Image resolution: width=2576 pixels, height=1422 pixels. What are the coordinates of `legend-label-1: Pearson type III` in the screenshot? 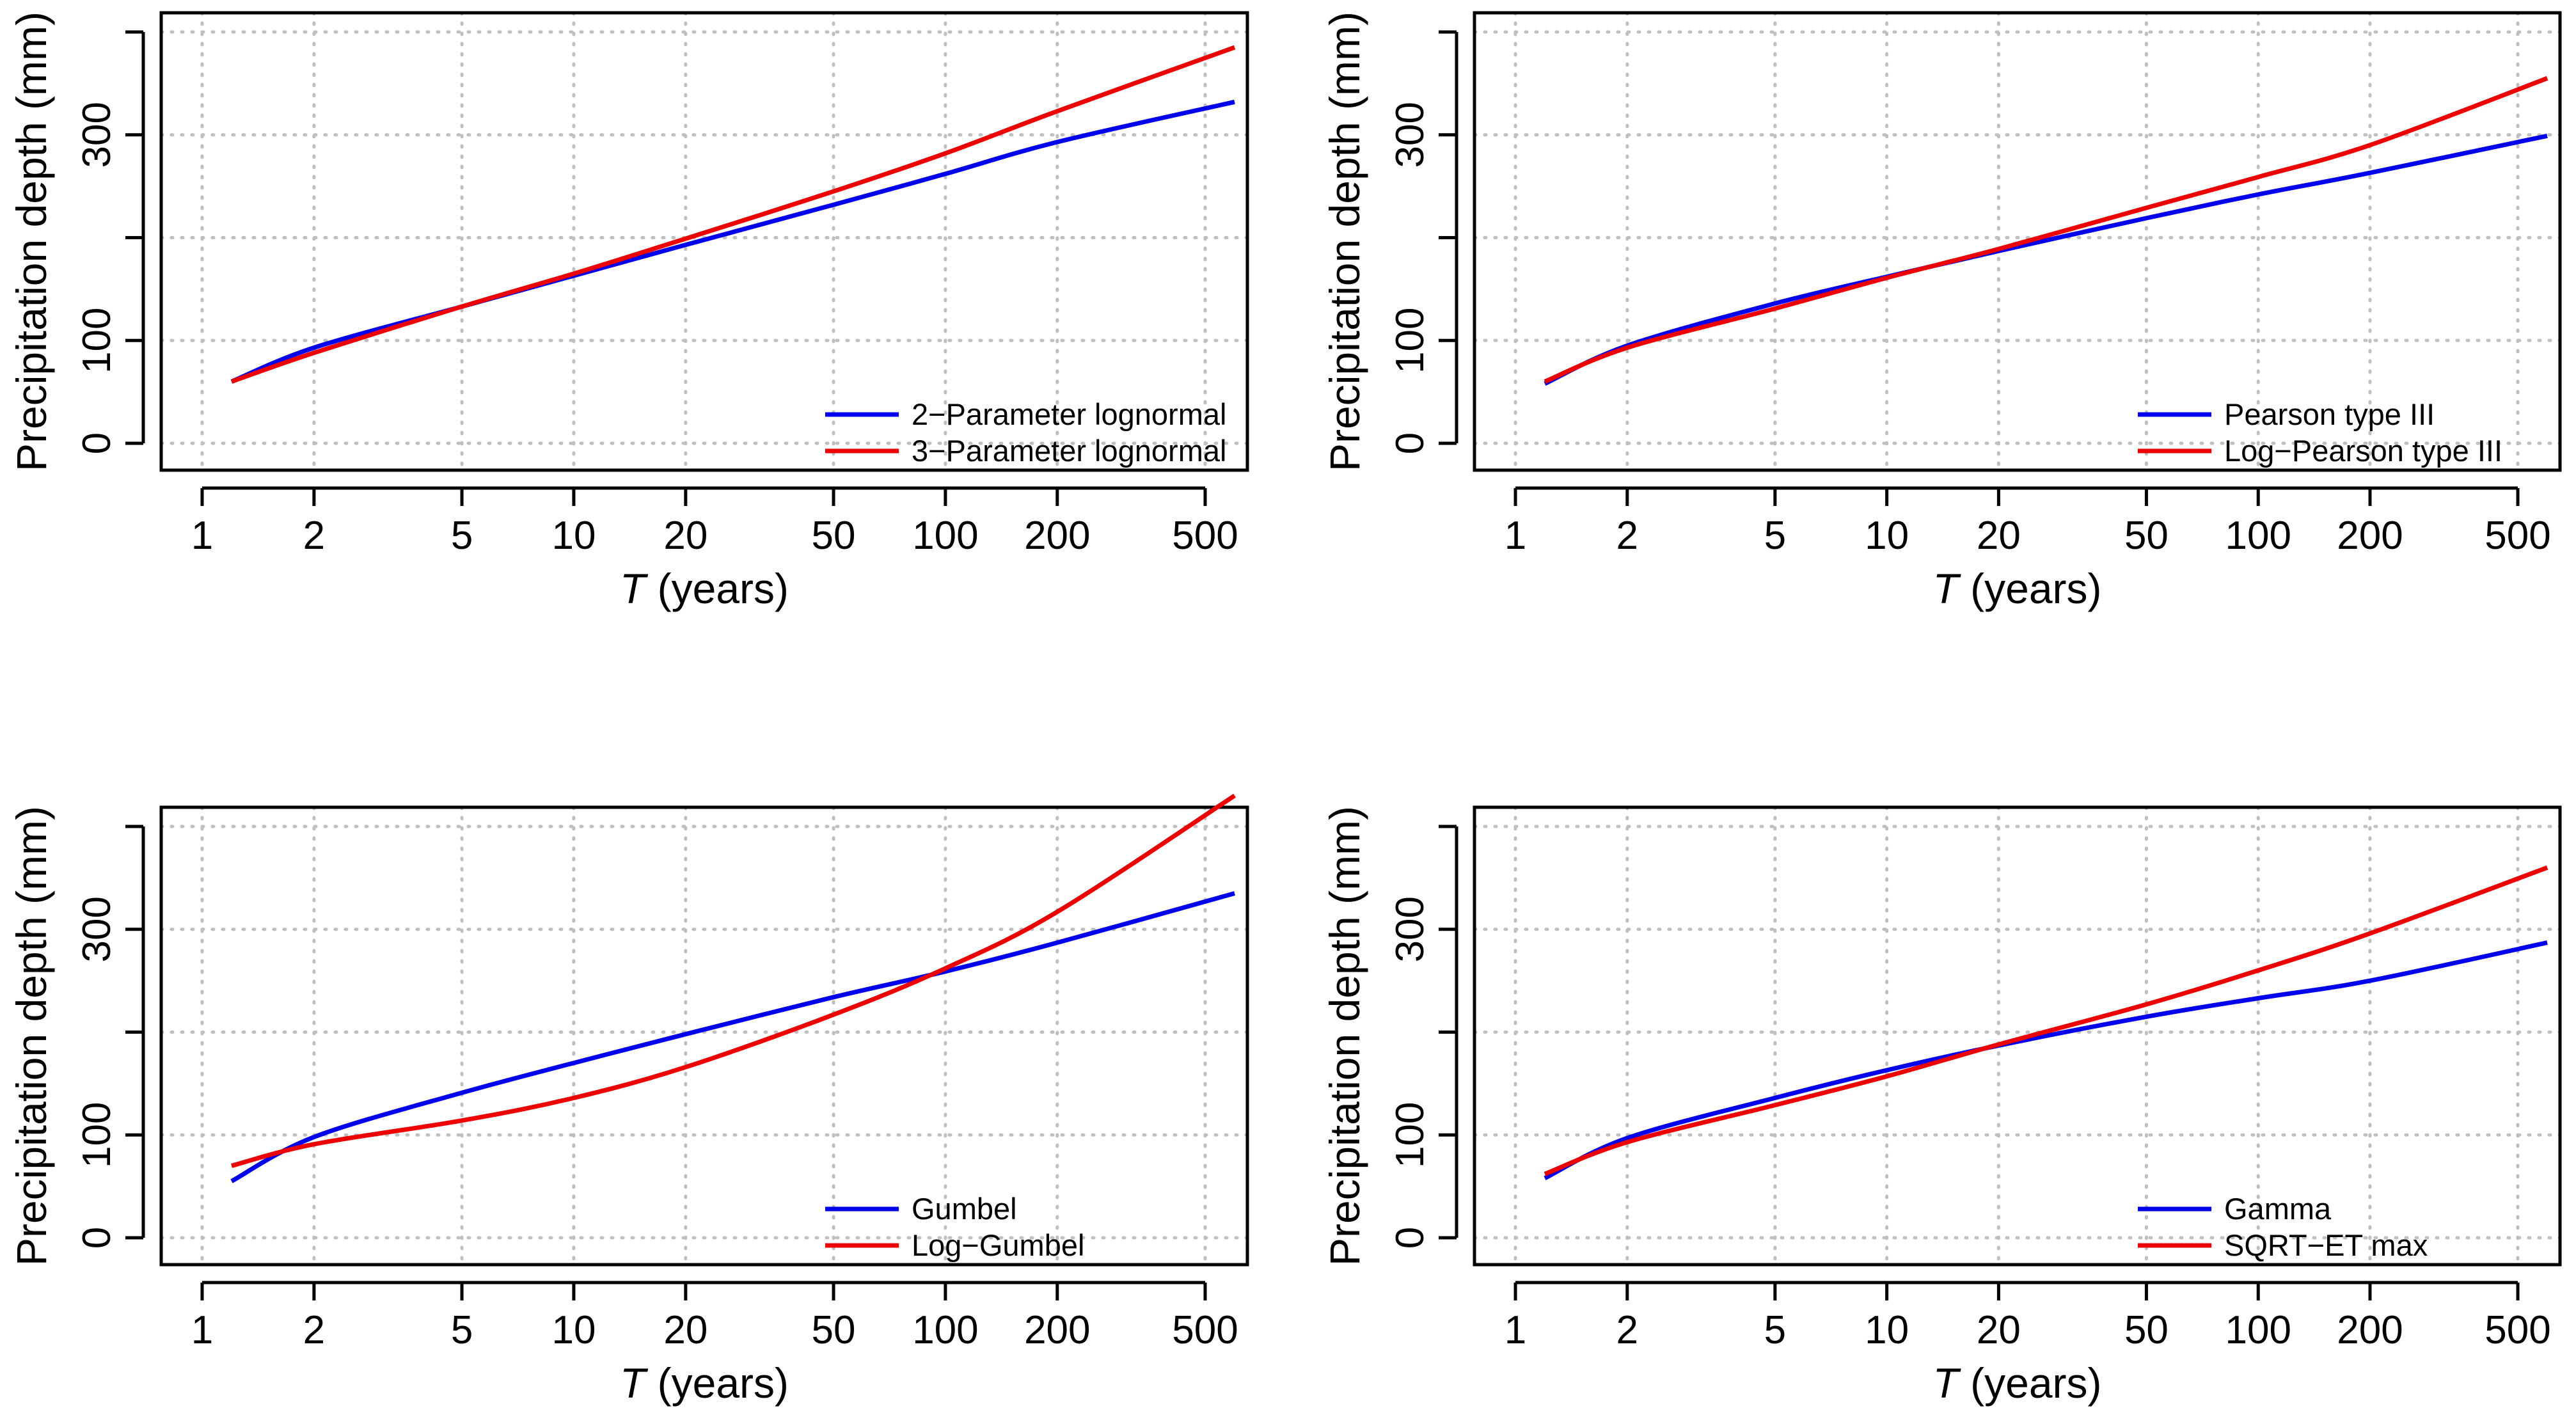 It's located at (2329, 414).